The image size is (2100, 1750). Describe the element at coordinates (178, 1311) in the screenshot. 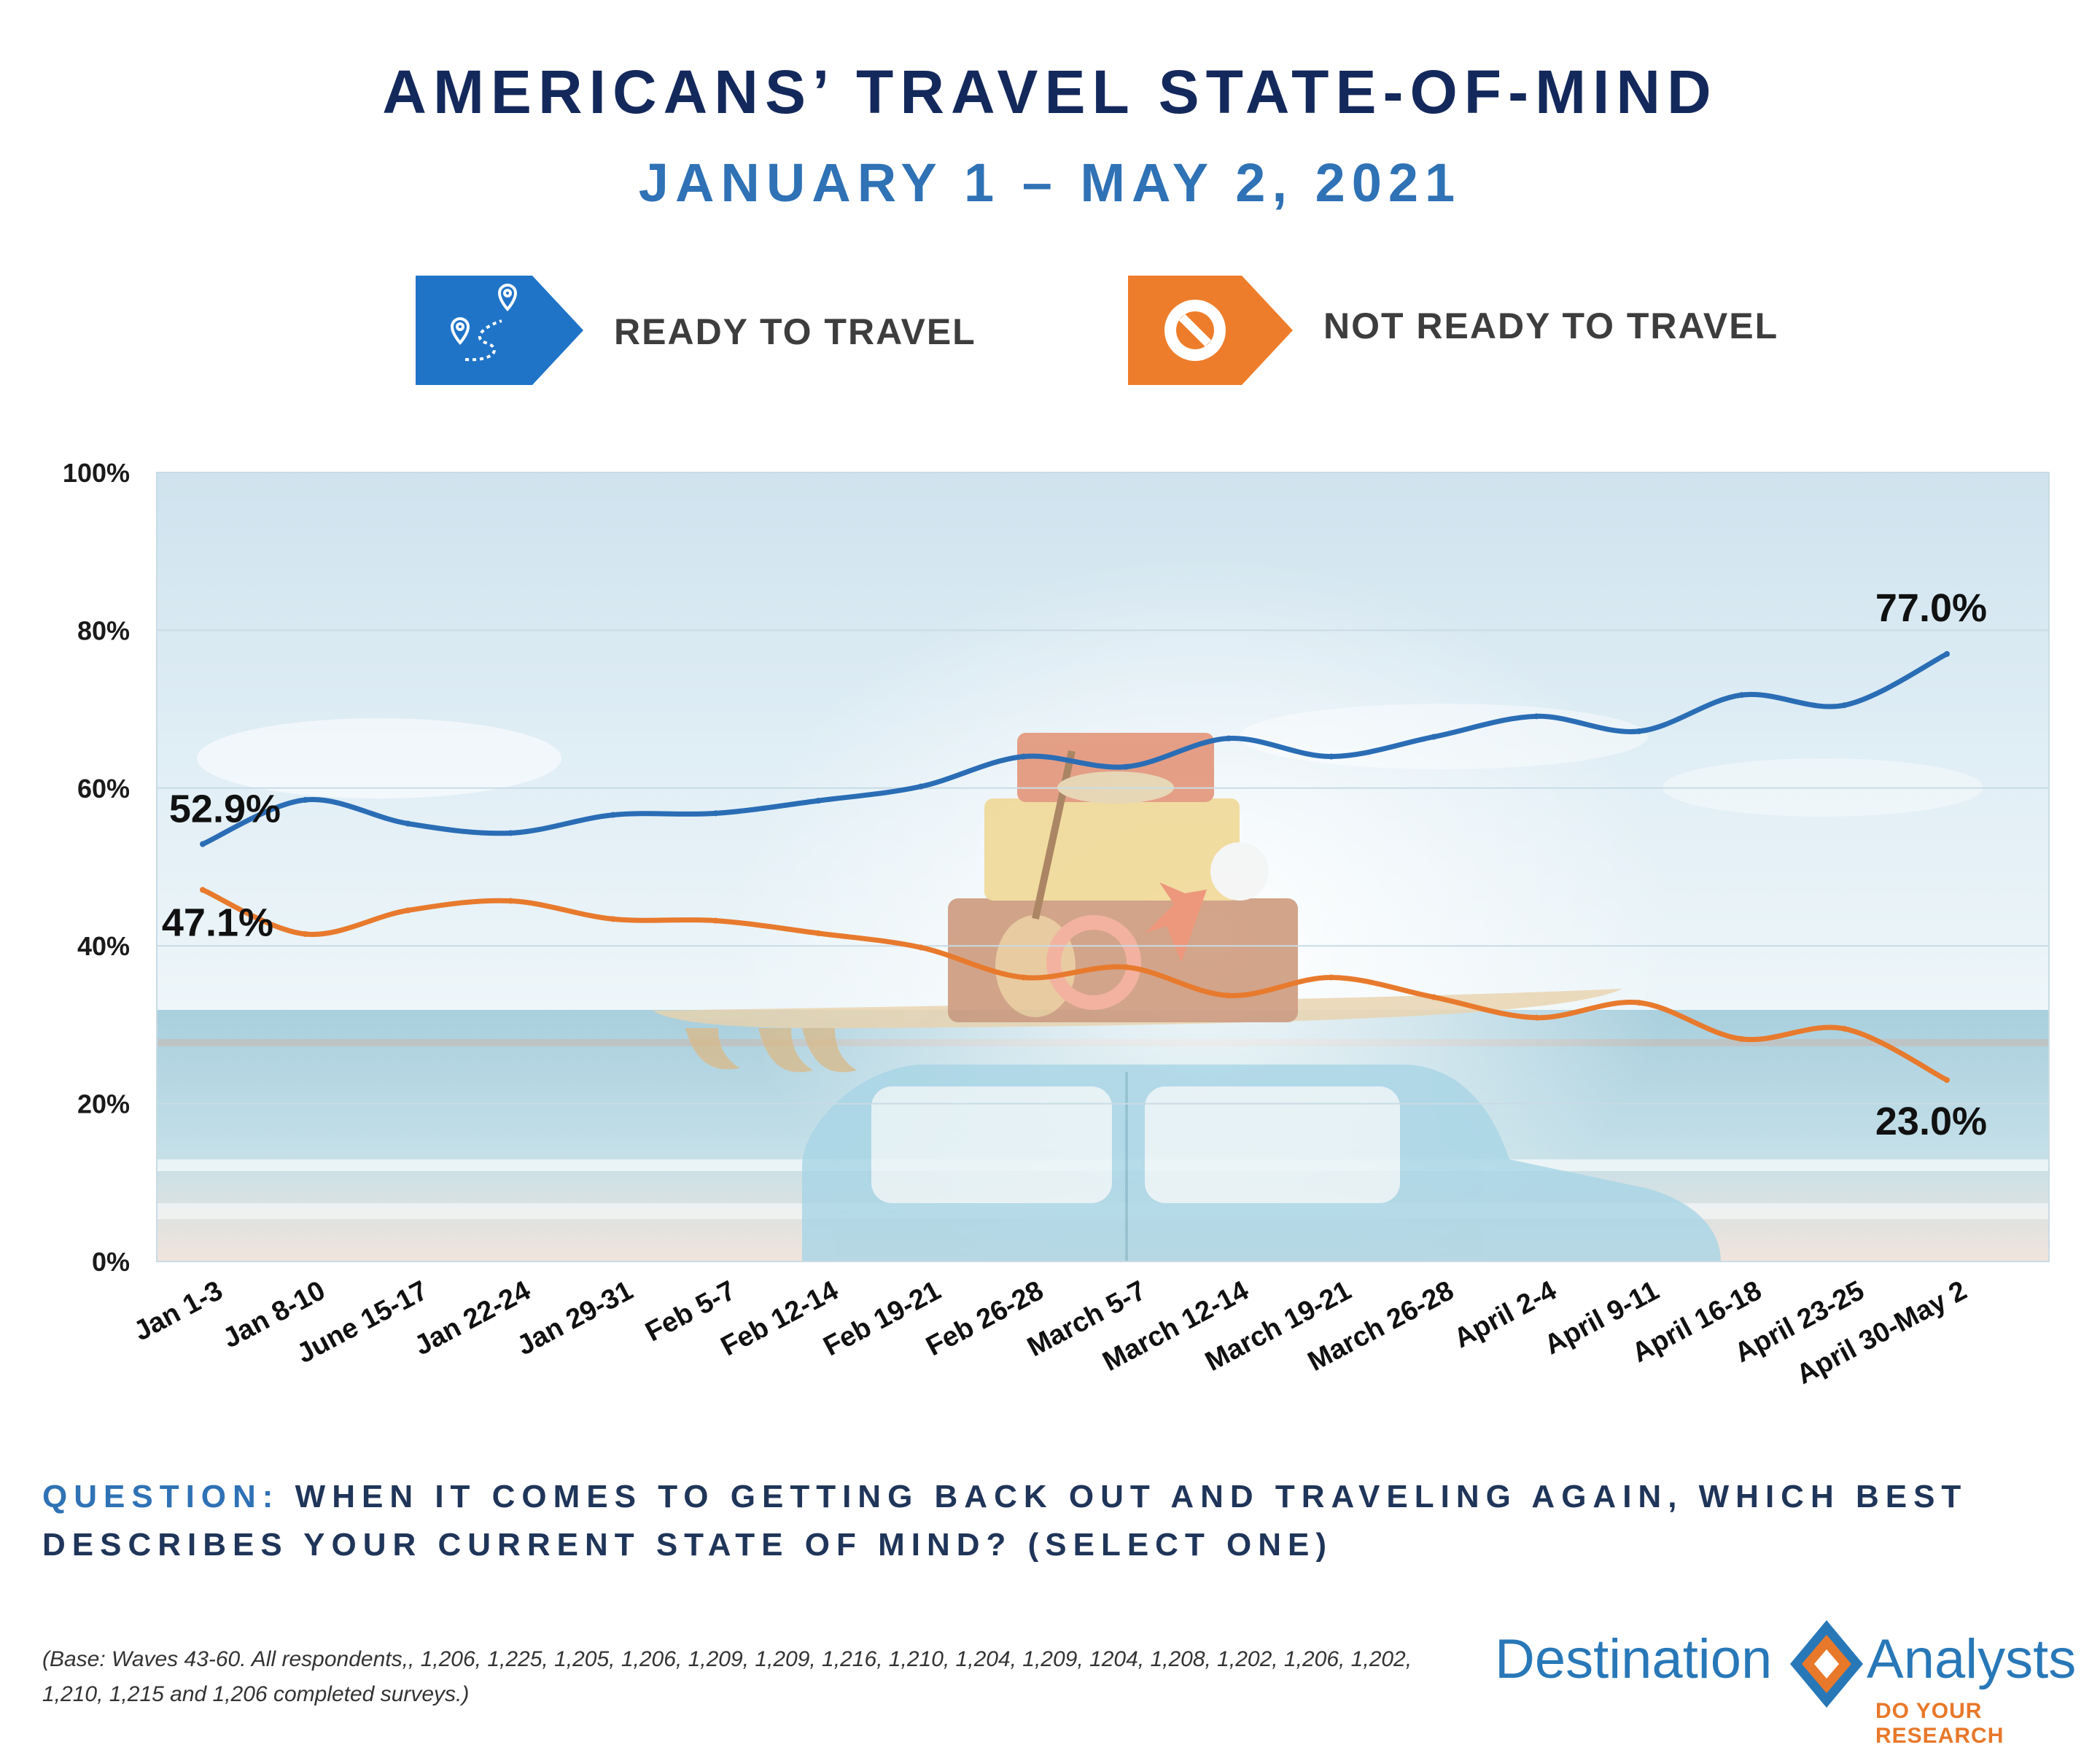

I see `x-tick-label: Jan 1-3` at that location.